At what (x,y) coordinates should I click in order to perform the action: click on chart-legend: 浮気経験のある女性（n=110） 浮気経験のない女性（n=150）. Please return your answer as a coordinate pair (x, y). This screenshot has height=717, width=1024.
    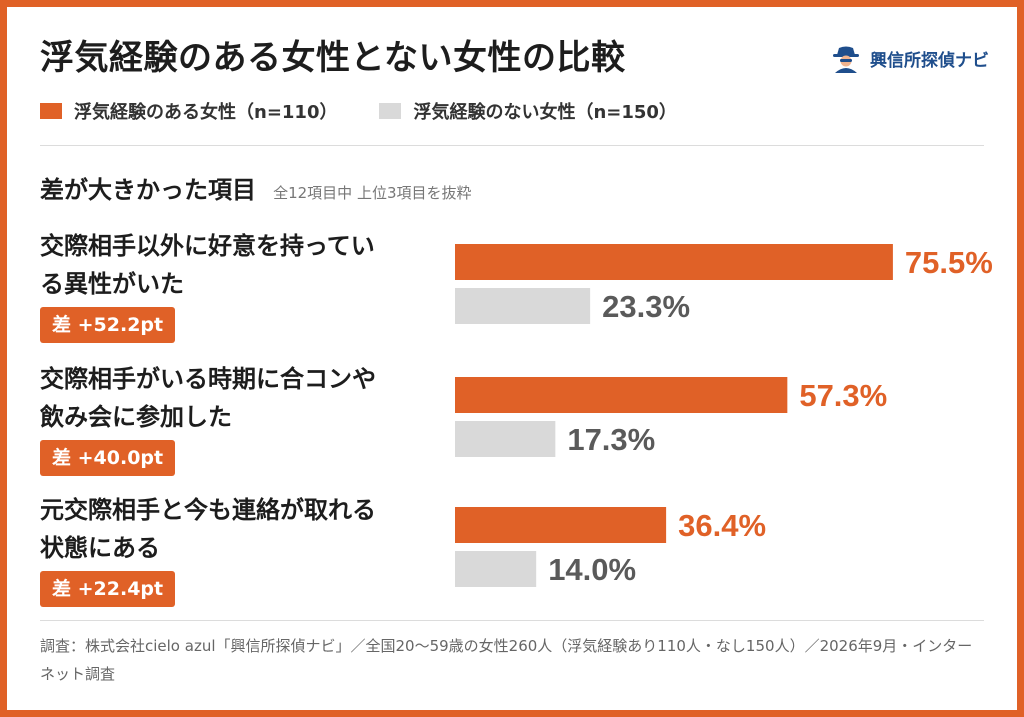
    Looking at the image, I should click on (379, 111).